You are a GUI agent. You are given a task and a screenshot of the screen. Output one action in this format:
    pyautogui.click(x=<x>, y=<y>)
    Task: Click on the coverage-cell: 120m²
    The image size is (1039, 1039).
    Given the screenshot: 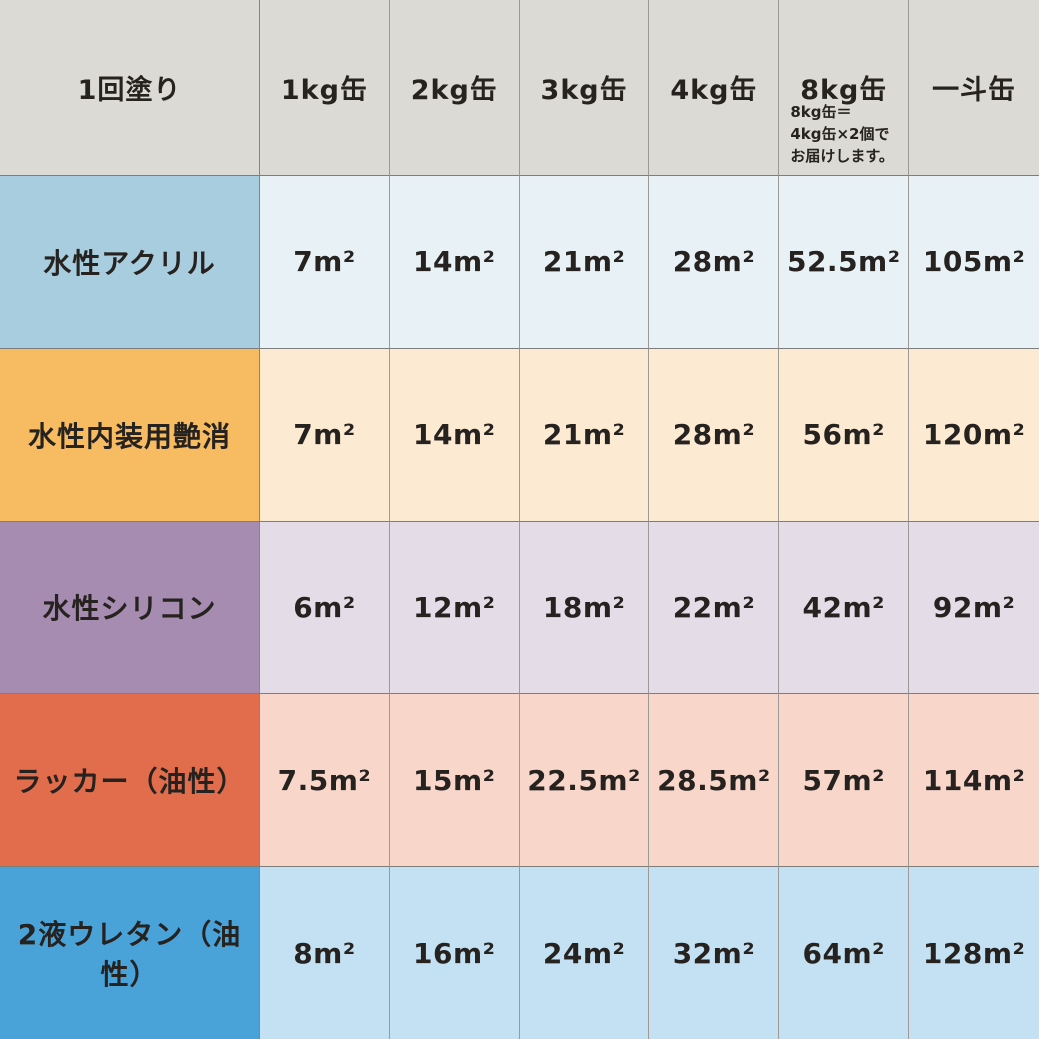 What is the action you would take?
    pyautogui.click(x=974, y=434)
    